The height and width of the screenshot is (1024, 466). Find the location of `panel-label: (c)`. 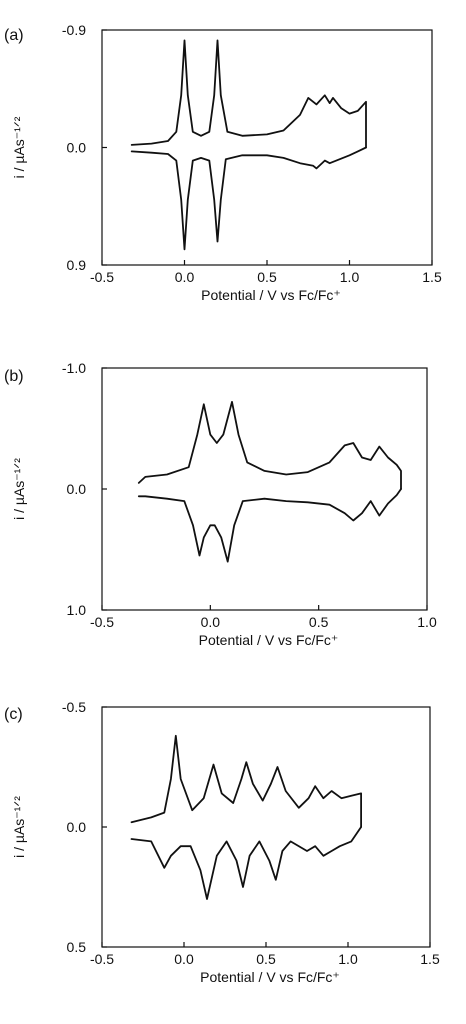

panel-label: (c) is located at coordinates (13, 714).